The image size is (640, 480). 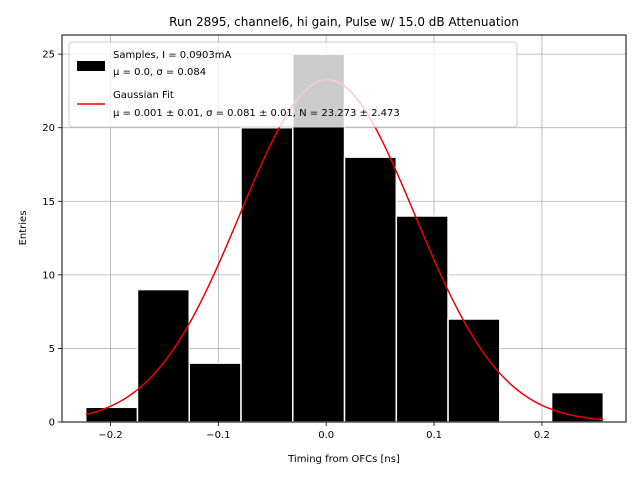 What do you see at coordinates (48, 128) in the screenshot?
I see `y-tick-label: 20` at bounding box center [48, 128].